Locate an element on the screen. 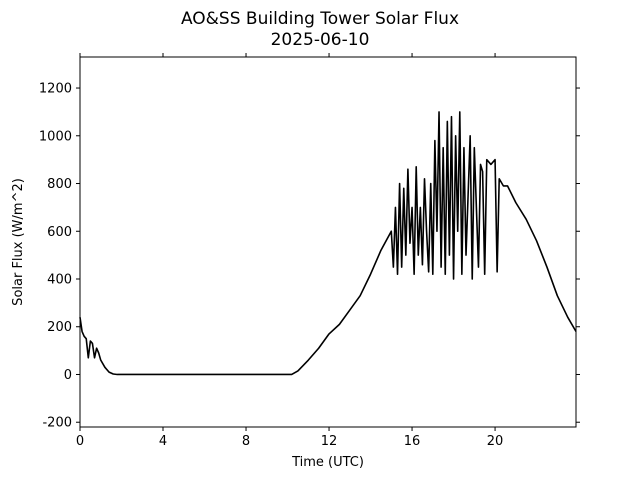  y-tick-label: 0 is located at coordinates (68, 375).